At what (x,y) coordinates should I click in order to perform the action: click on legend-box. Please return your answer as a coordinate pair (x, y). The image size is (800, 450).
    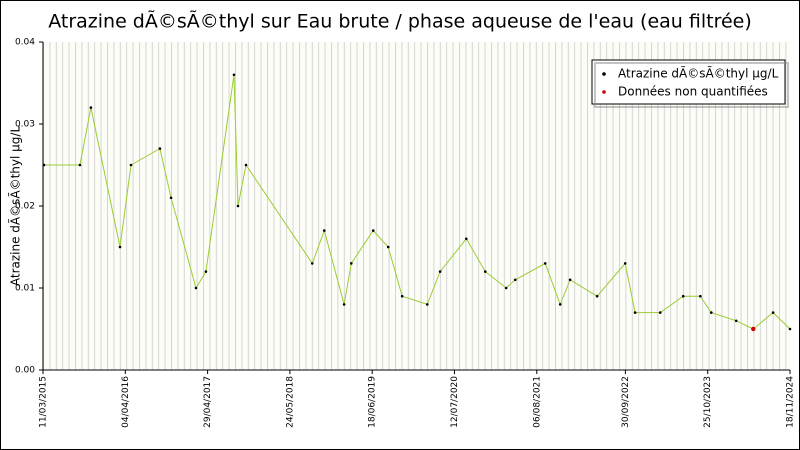
    Looking at the image, I should click on (688, 82).